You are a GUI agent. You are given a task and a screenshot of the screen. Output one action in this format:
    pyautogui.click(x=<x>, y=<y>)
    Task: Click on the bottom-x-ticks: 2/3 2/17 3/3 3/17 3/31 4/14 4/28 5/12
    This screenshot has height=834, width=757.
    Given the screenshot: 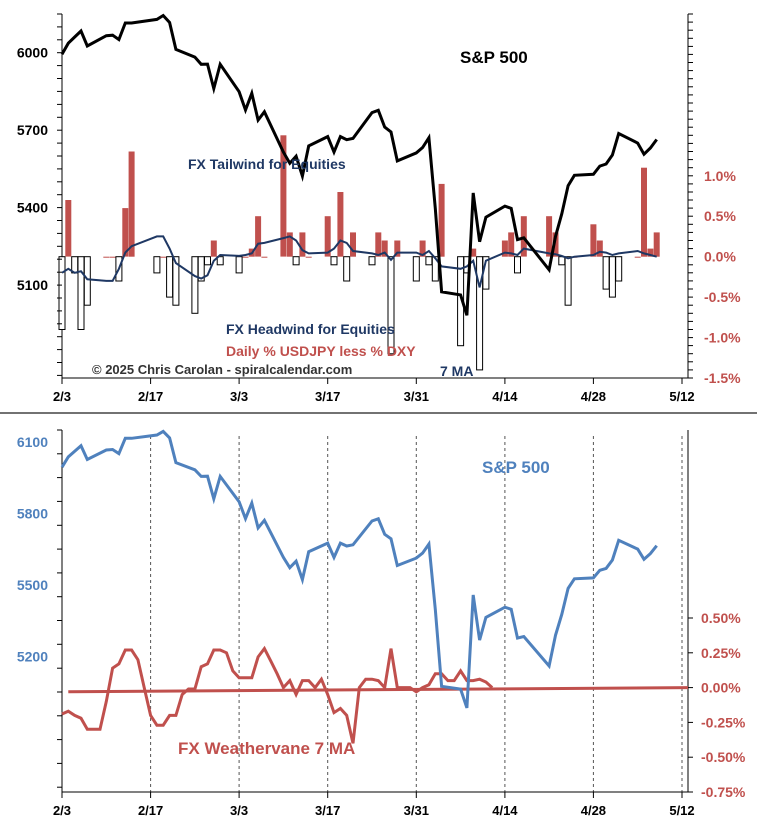 What is the action you would take?
    pyautogui.click(x=374, y=805)
    